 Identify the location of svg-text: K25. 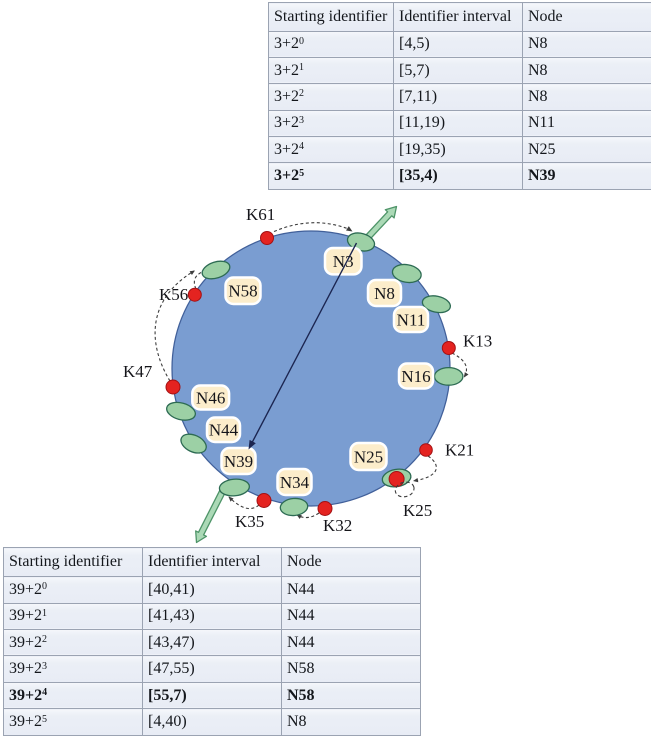
(417, 510).